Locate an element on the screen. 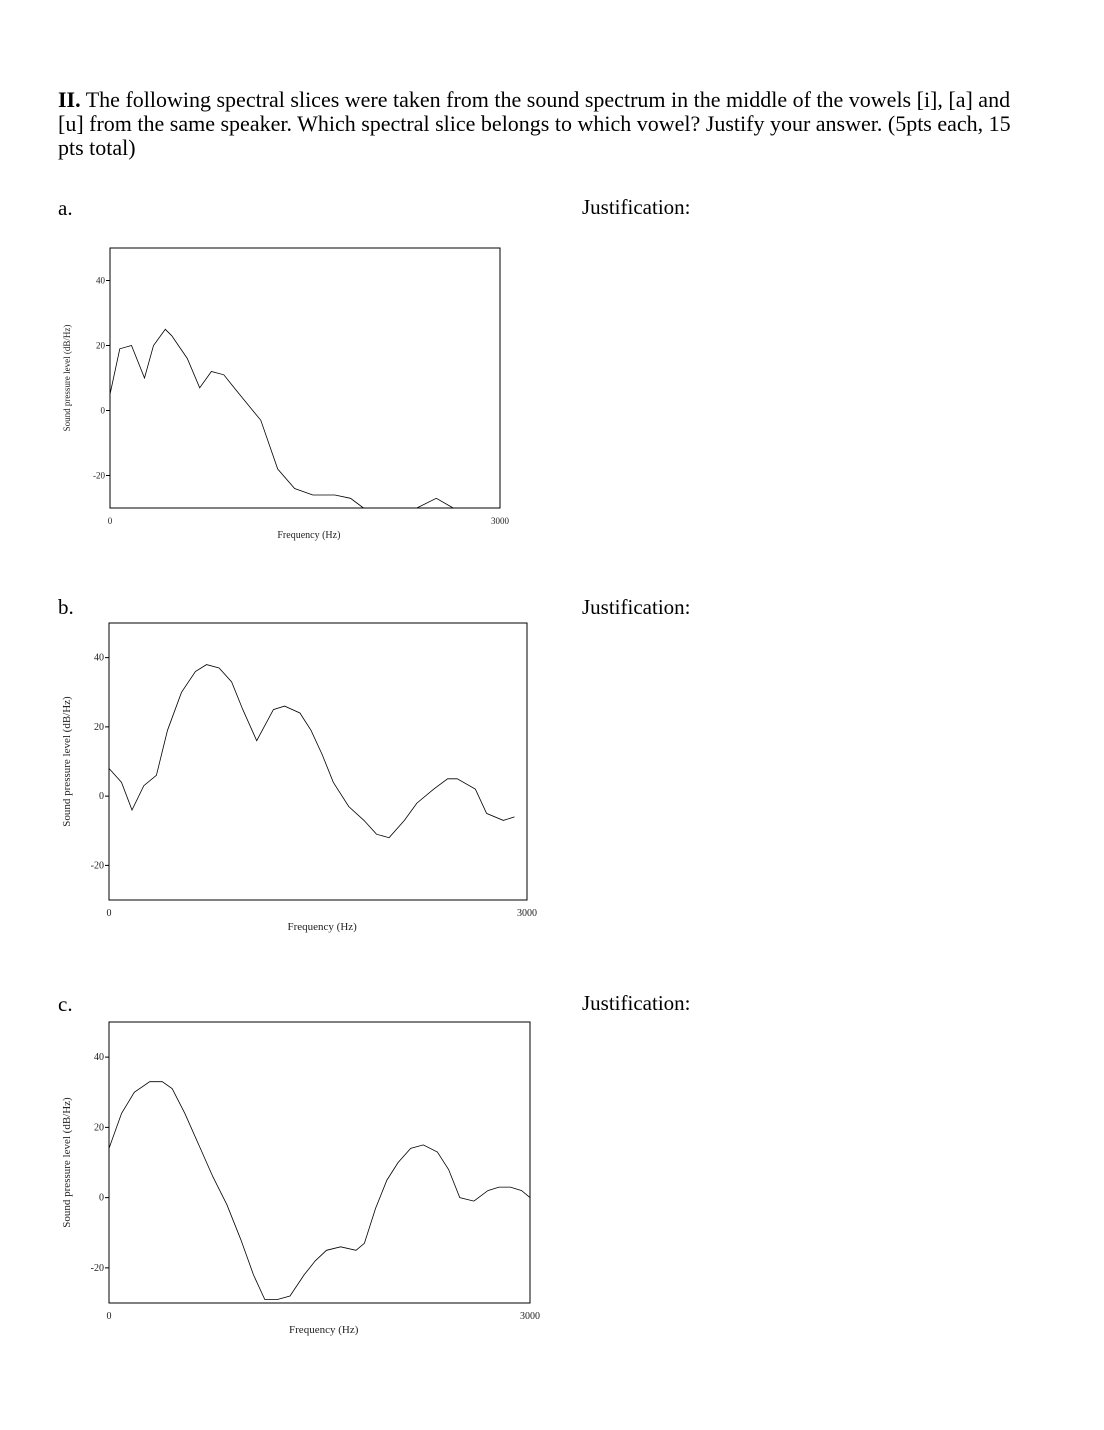 This screenshot has width=1104, height=1430. chart-c-y-axis-label: Sound pressure level (dB/Hz) is located at coordinates (67, 1162).